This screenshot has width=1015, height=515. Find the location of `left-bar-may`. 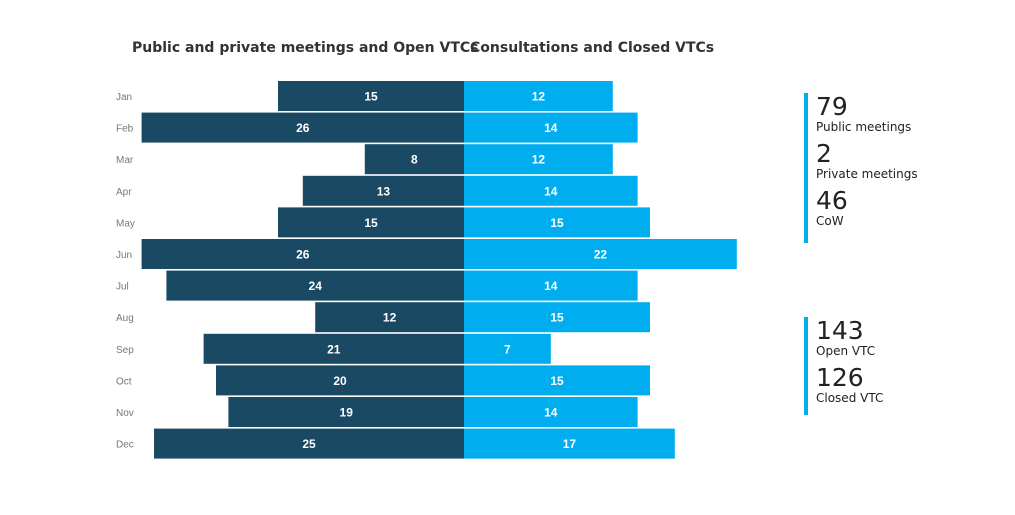

left-bar-may is located at coordinates (371, 222).